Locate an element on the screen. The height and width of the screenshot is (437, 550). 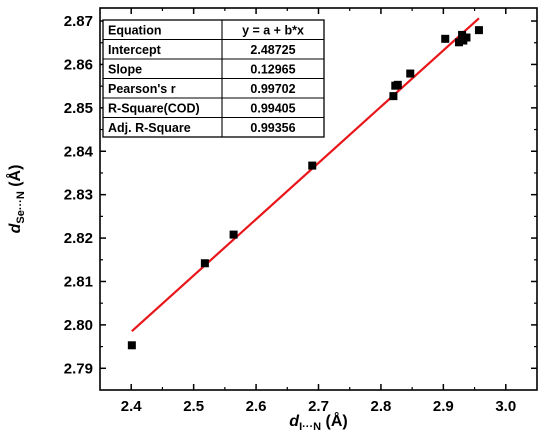
y-tick-label: 2.82 is located at coordinates (78, 238).